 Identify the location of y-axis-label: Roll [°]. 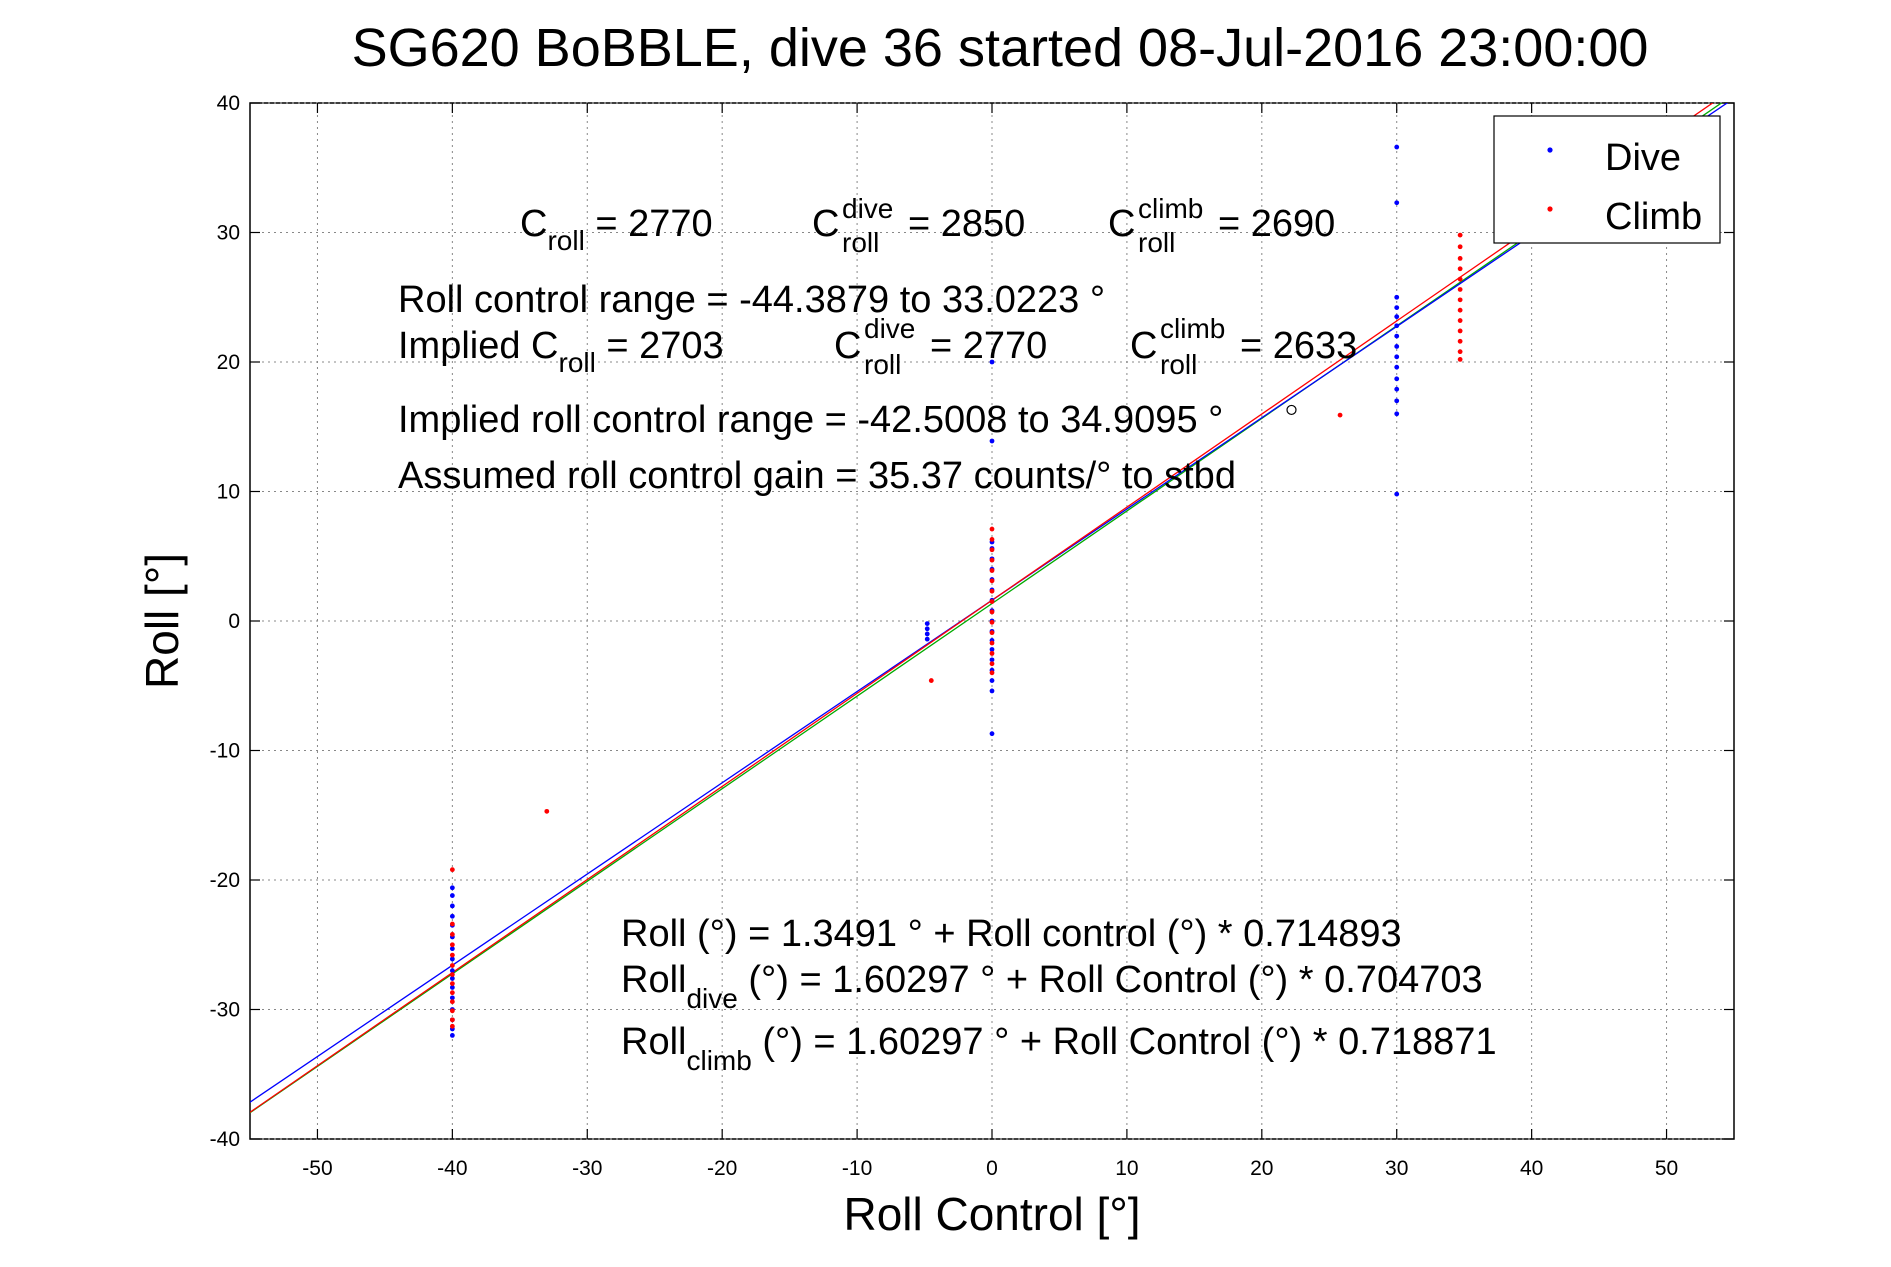
(162, 621).